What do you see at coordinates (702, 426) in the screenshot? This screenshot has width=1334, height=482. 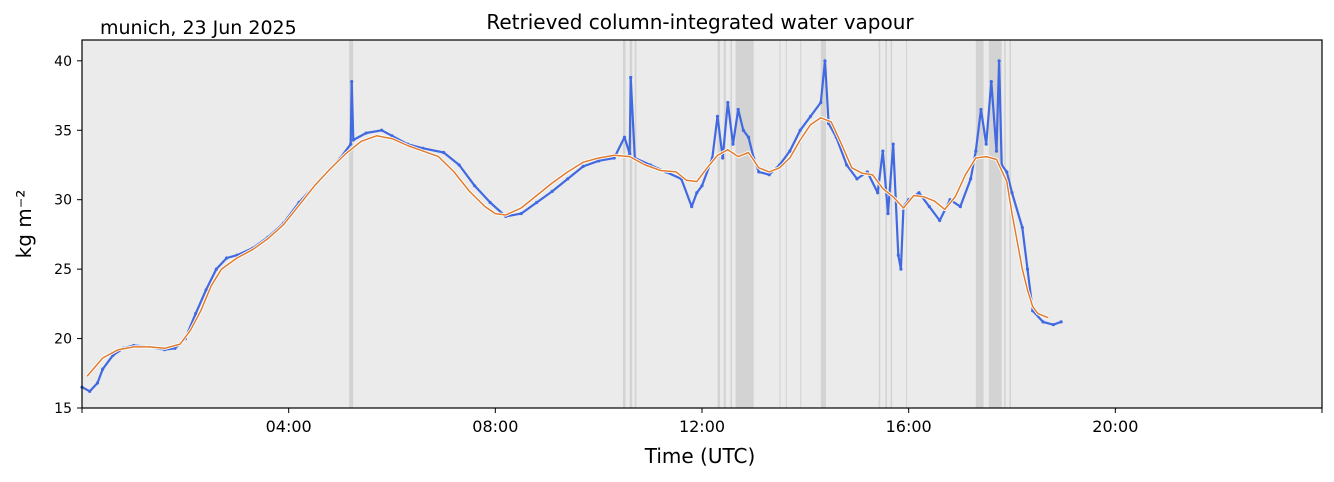 I see `x-tick-label: 12:00` at bounding box center [702, 426].